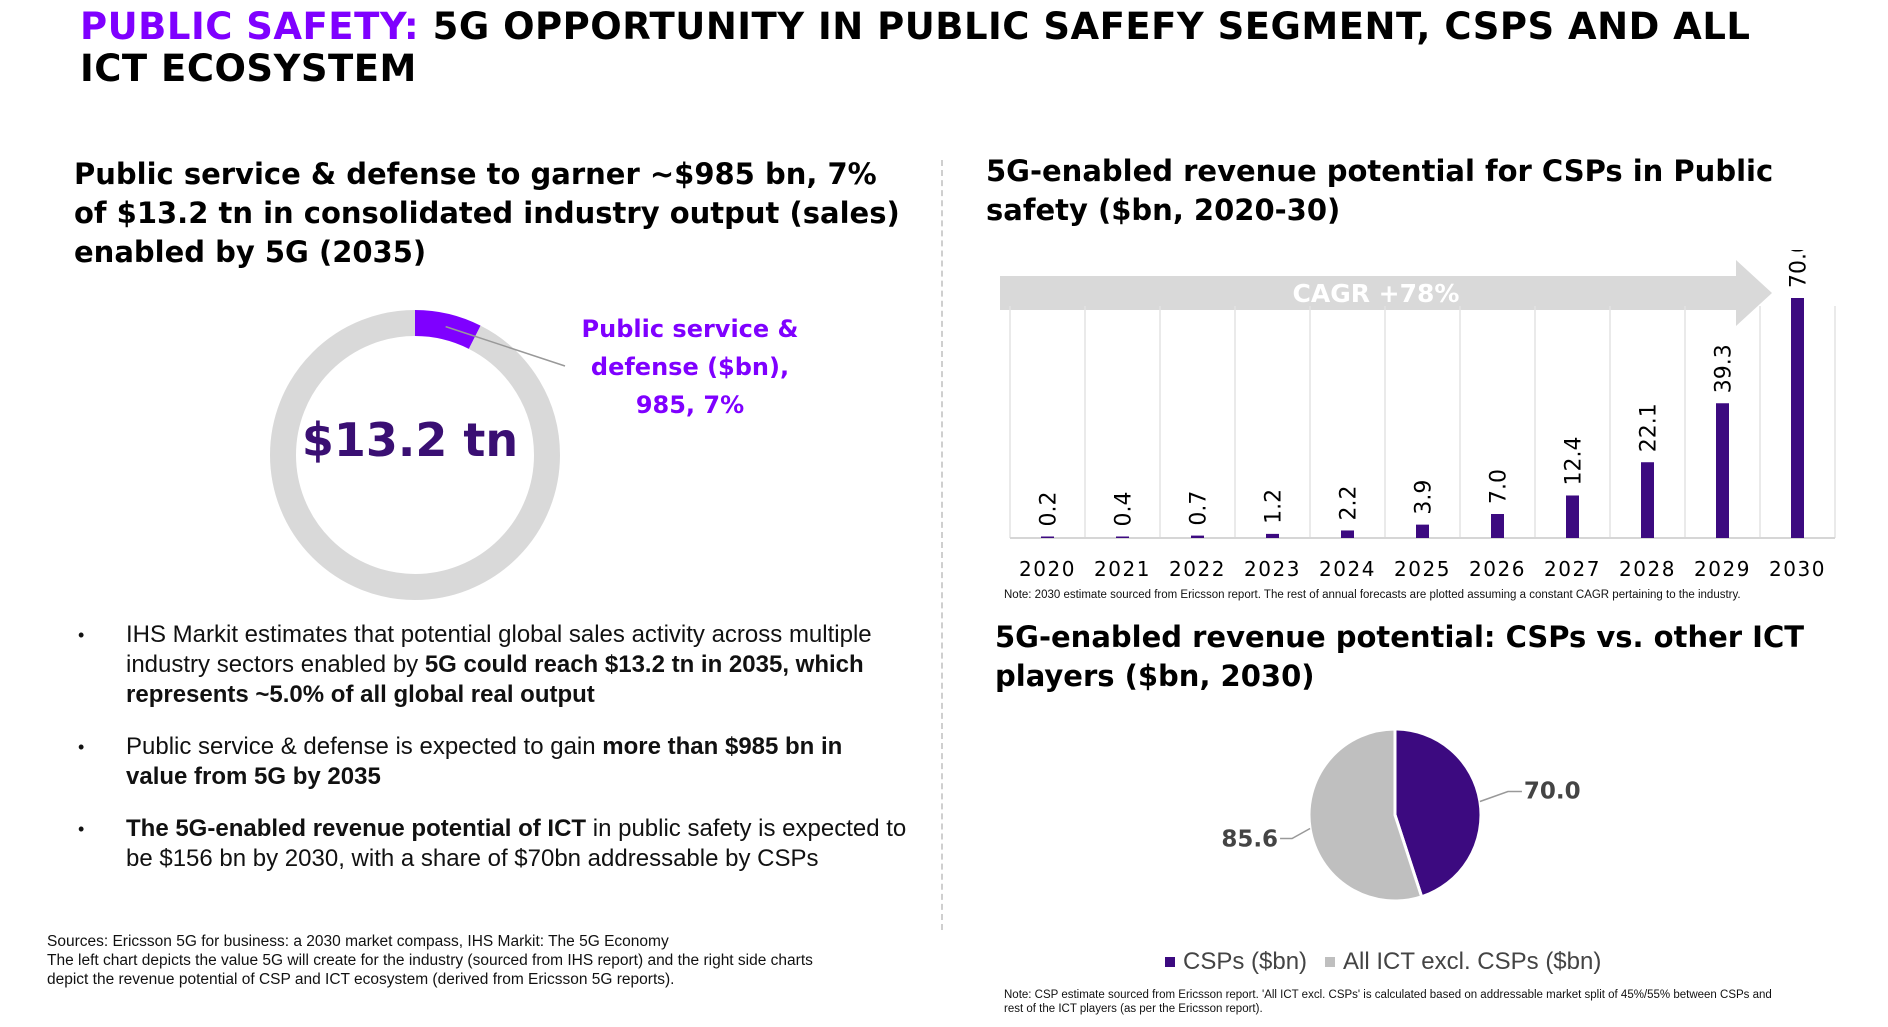 The width and height of the screenshot is (1888, 1027). I want to click on legend-item-ict: All ICT excl. CSPs ($bn), so click(1463, 962).